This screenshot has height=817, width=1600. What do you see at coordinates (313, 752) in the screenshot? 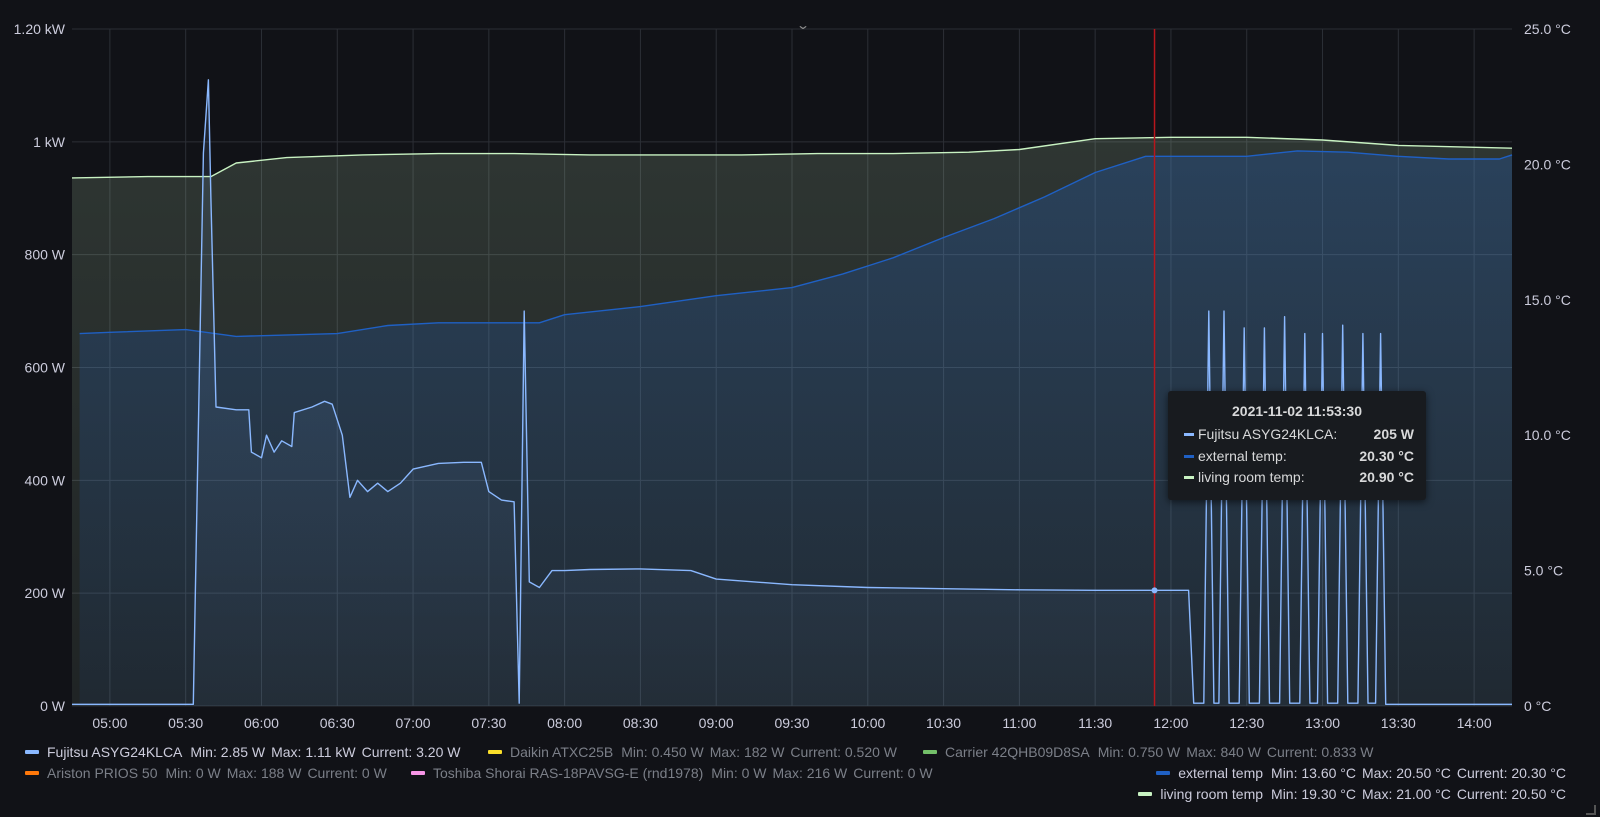
I see `legend-max: Max: 1.11 kW` at bounding box center [313, 752].